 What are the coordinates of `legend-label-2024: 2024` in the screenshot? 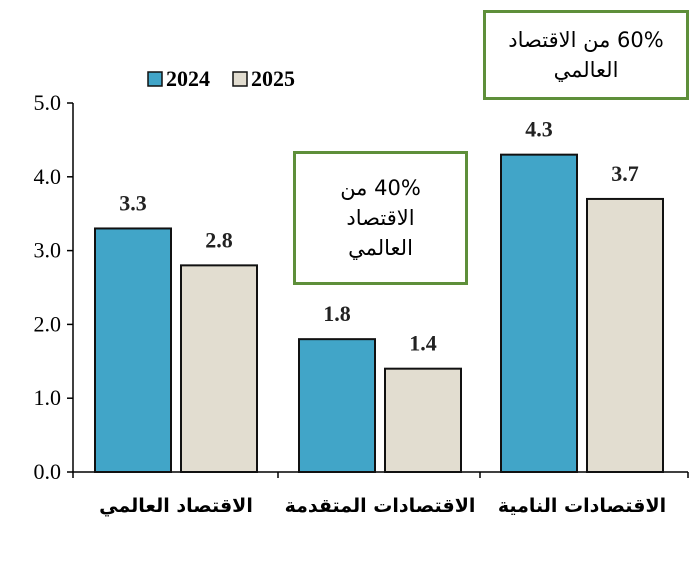 It's located at (188, 78).